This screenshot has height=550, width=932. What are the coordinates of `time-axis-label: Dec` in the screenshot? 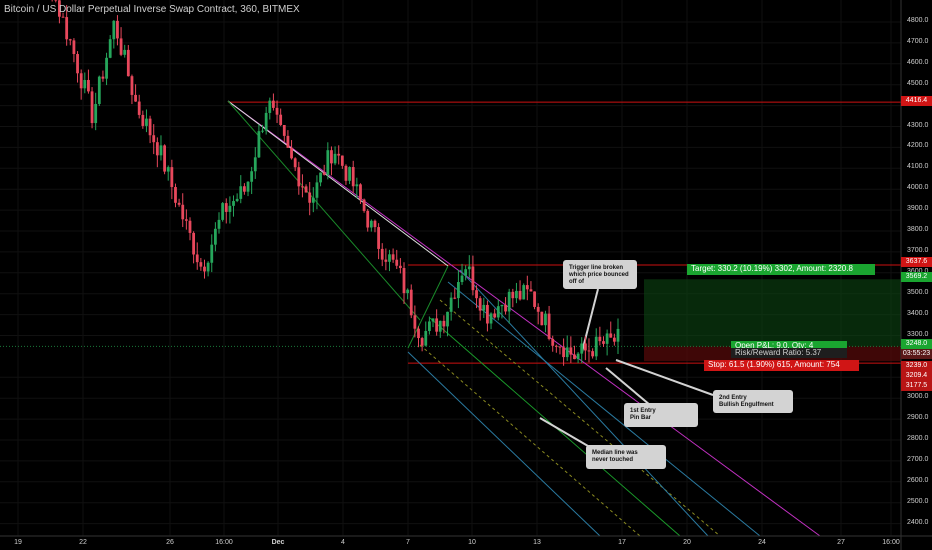 It's located at (278, 542).